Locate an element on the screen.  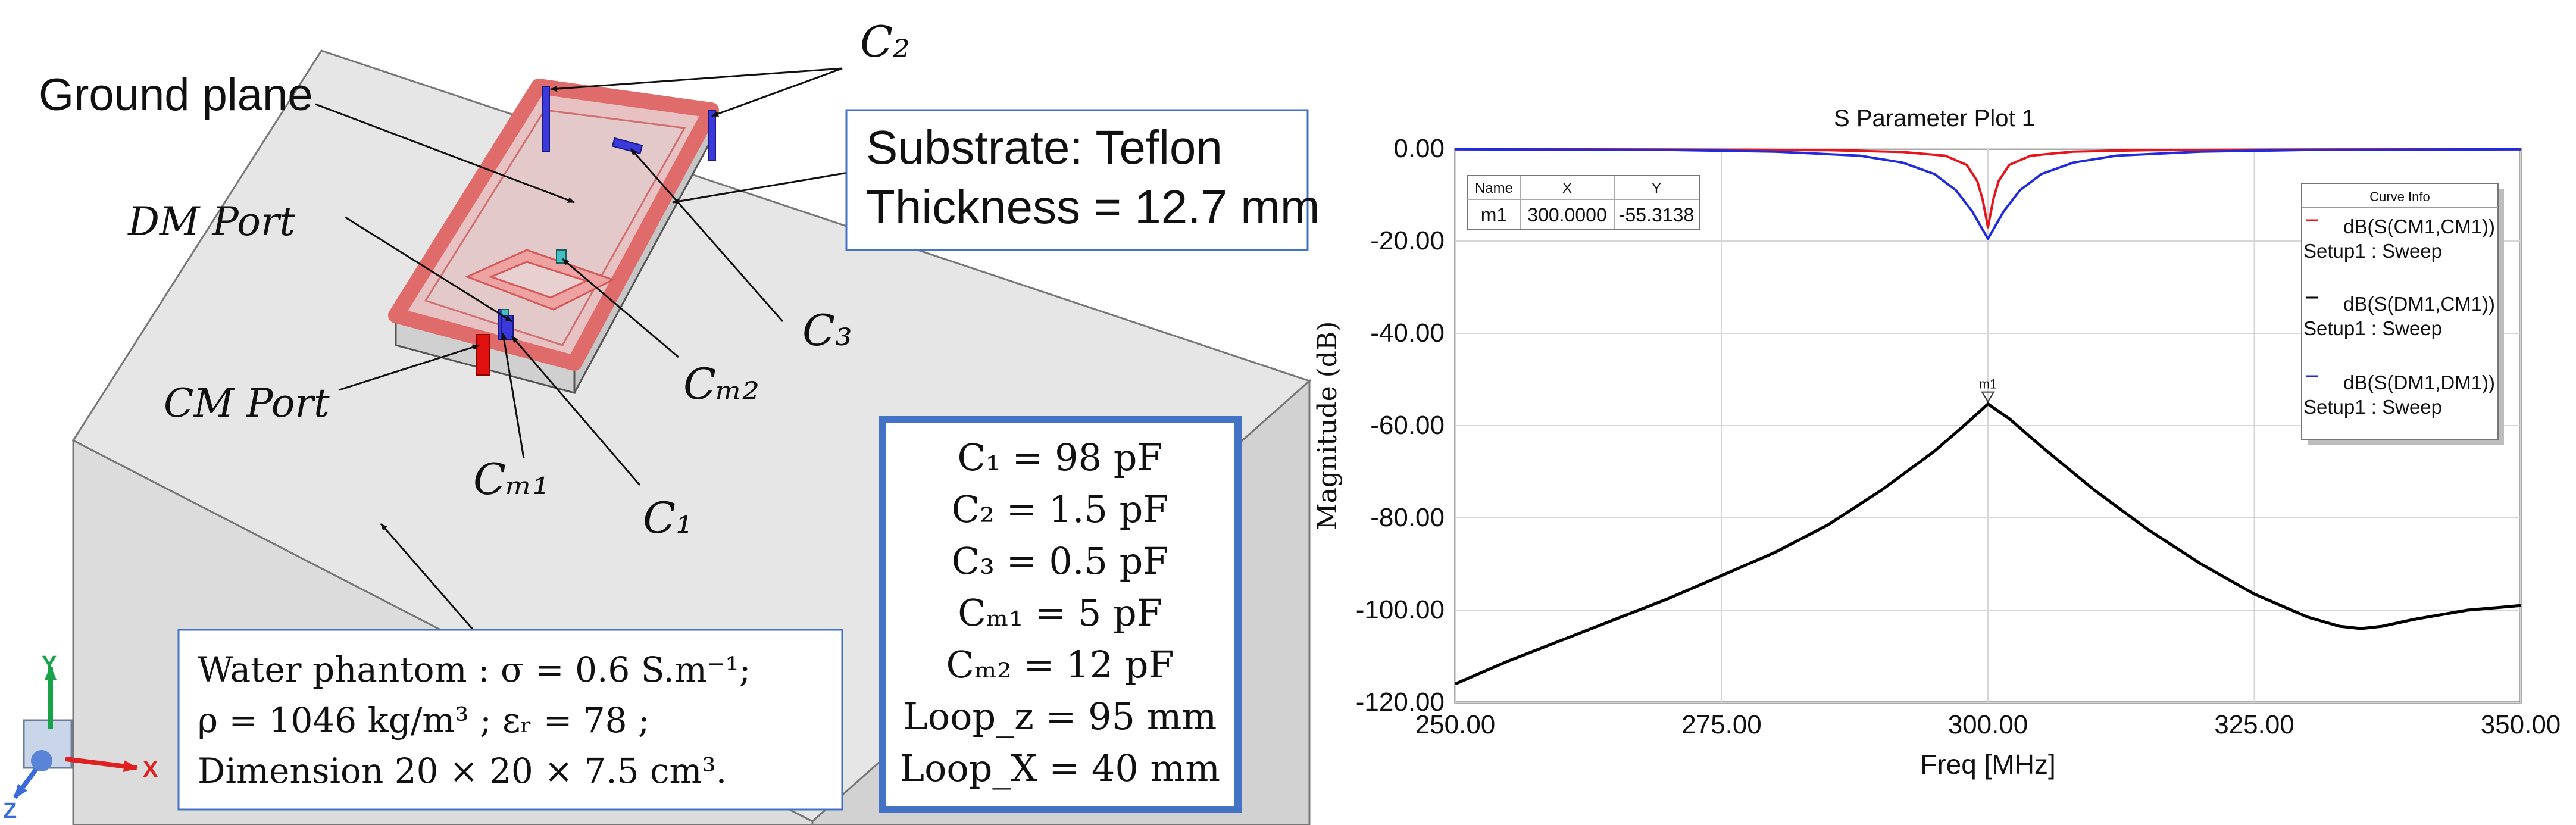
legend-frame is located at coordinates (2400, 311).